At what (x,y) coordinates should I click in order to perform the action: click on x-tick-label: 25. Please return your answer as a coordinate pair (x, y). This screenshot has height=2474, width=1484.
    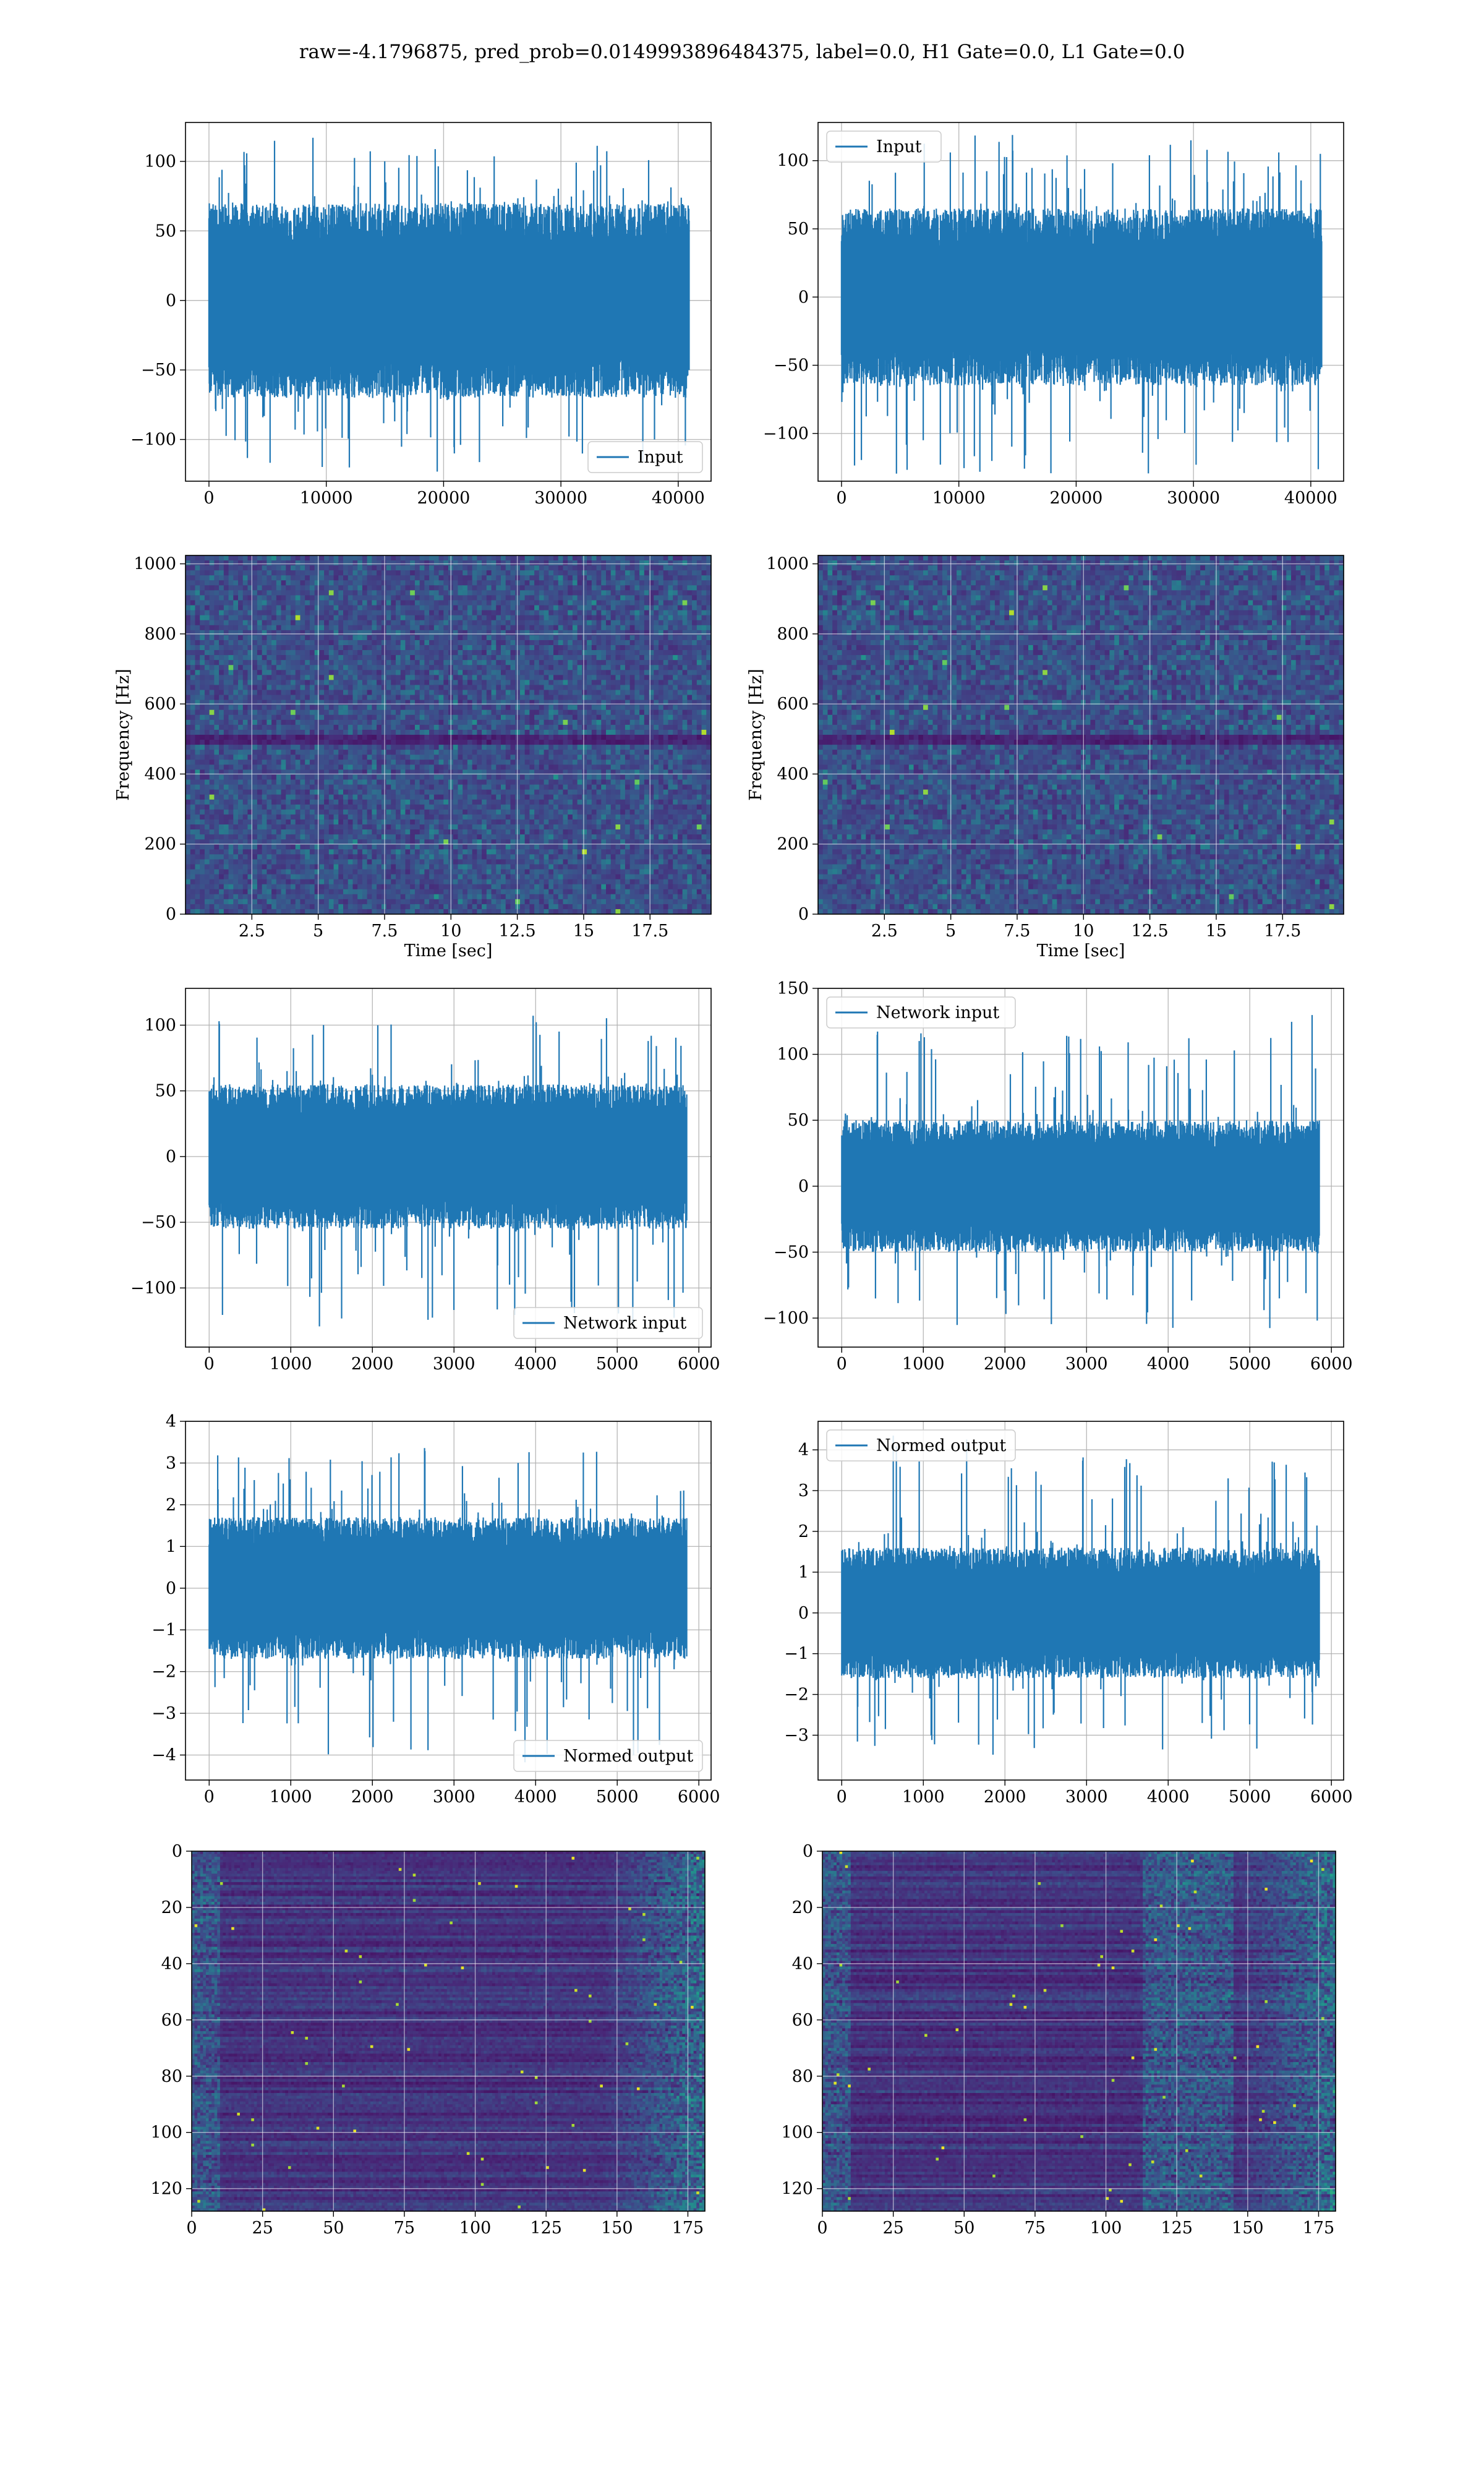
    Looking at the image, I should click on (262, 2228).